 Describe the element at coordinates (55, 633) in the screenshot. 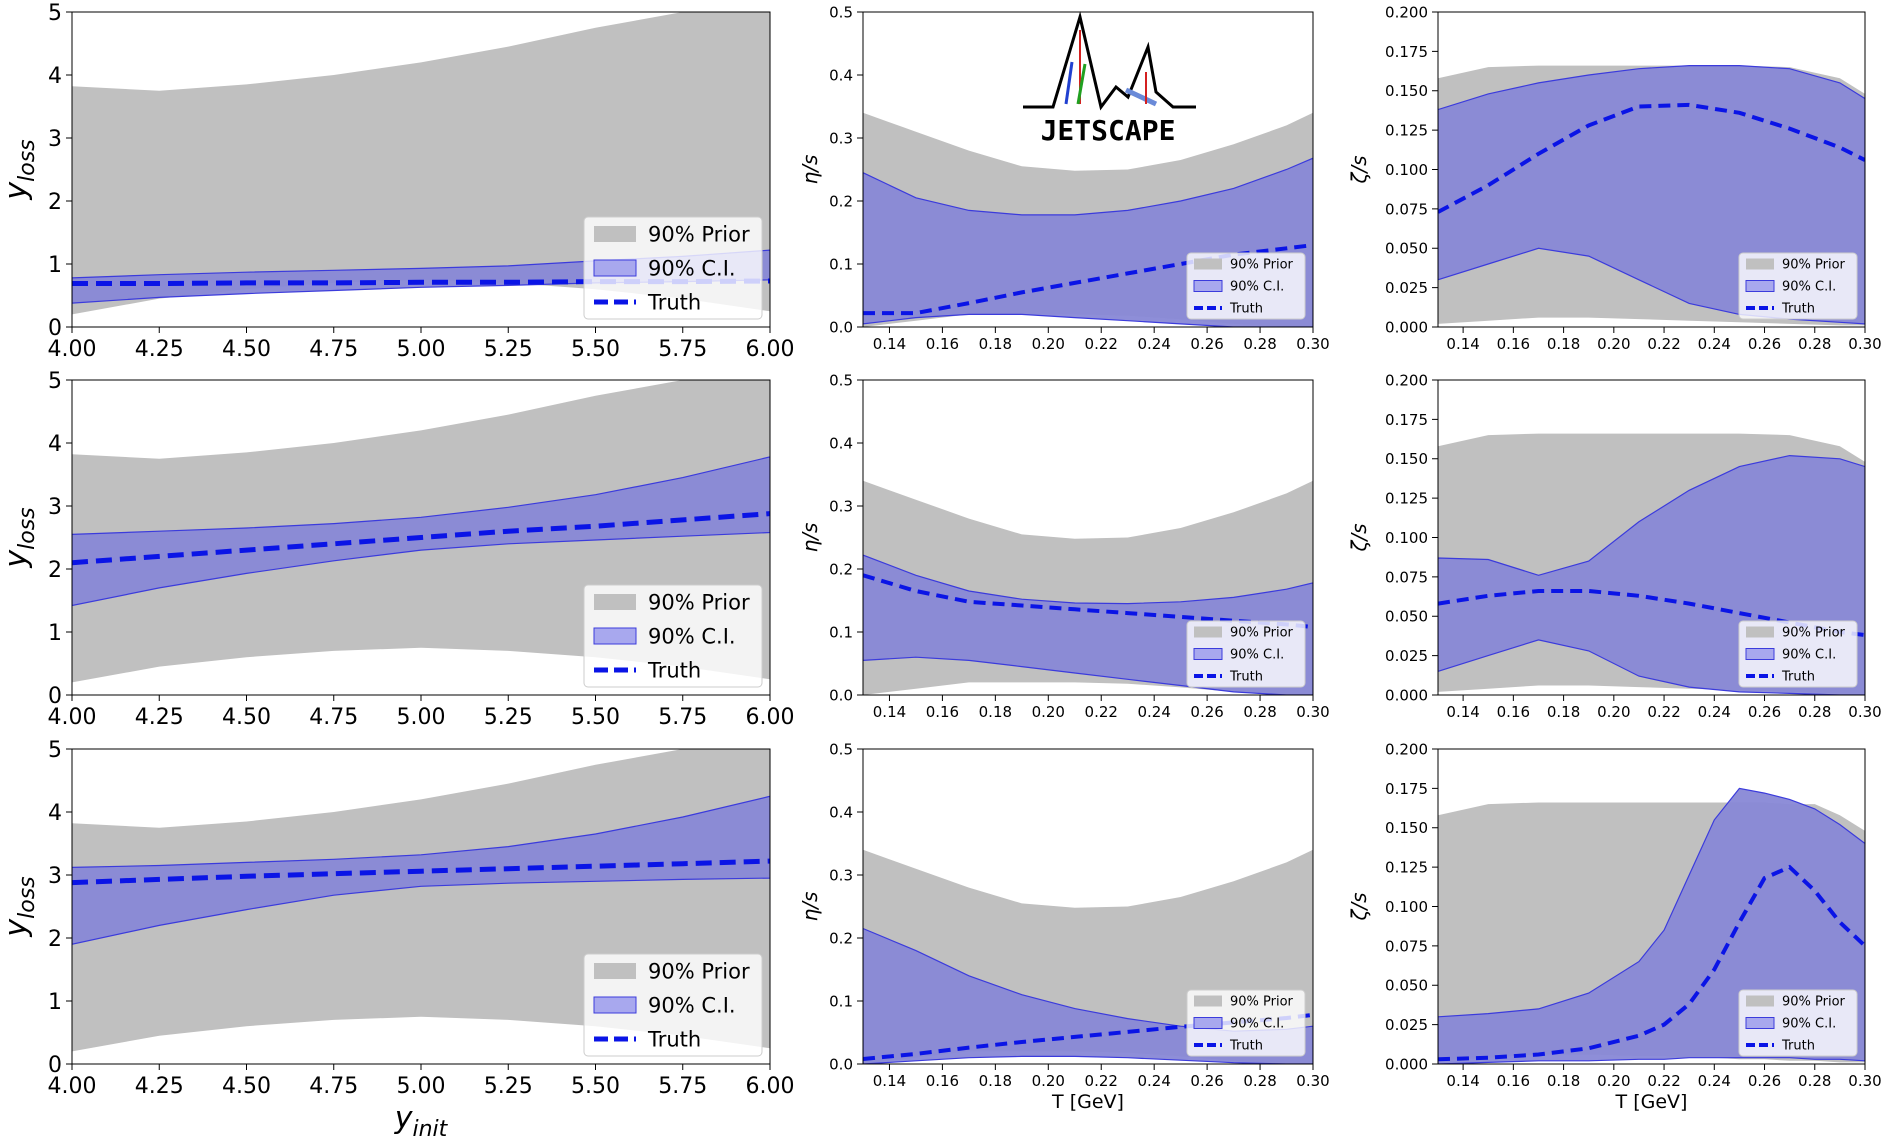

I see `y-tick-label: 1` at that location.